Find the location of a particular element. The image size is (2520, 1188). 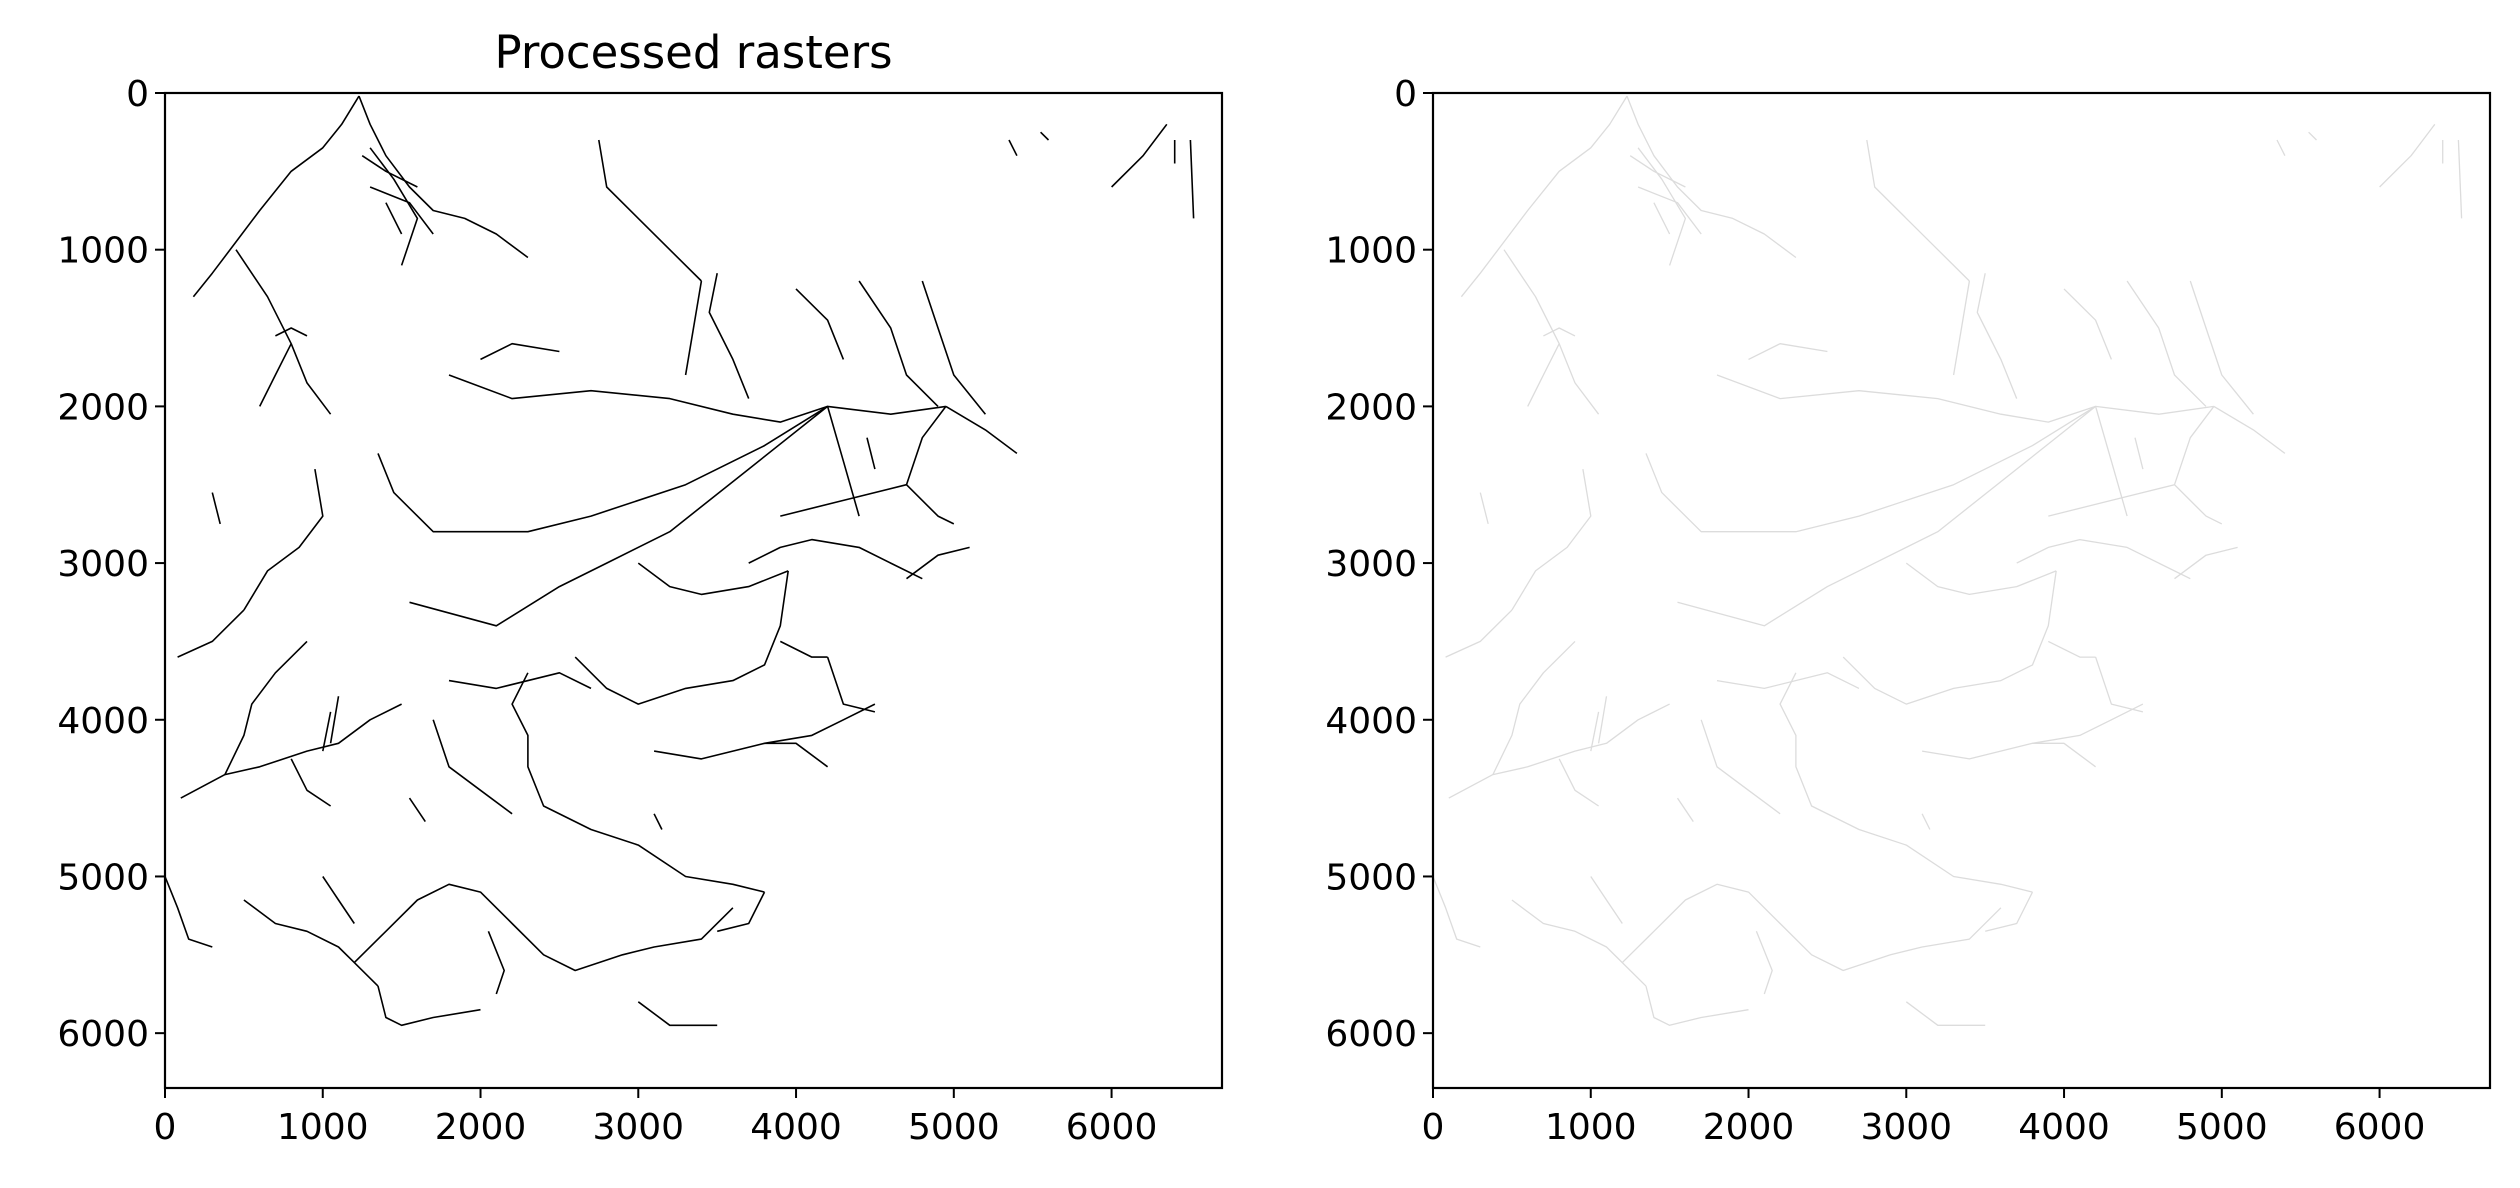

y-tick-label: 4000 is located at coordinates (1371, 721).